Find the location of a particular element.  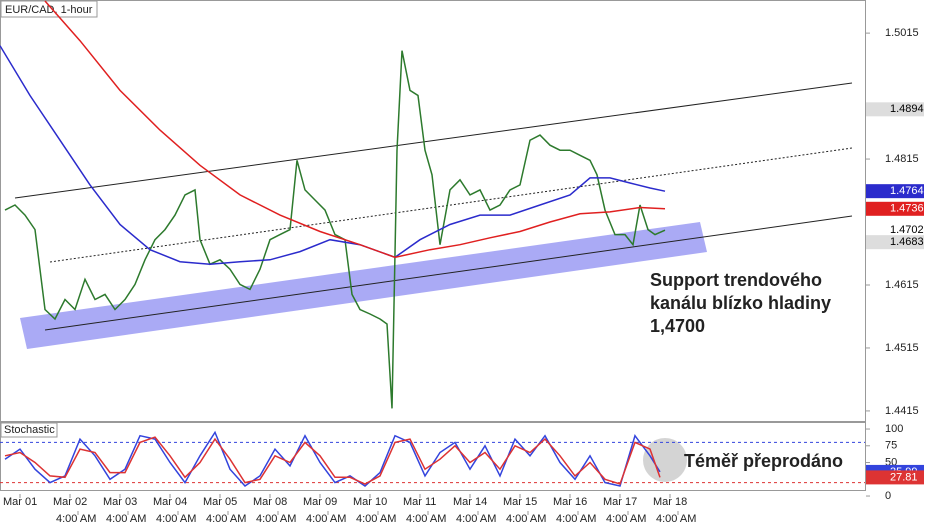

x-tick-label: Mar 17 is located at coordinates (620, 502).